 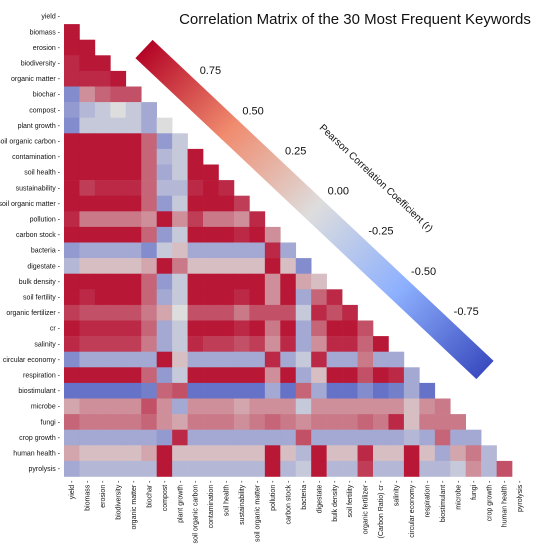 I want to click on y-tick-label: sustainability -, so click(x=38, y=188).